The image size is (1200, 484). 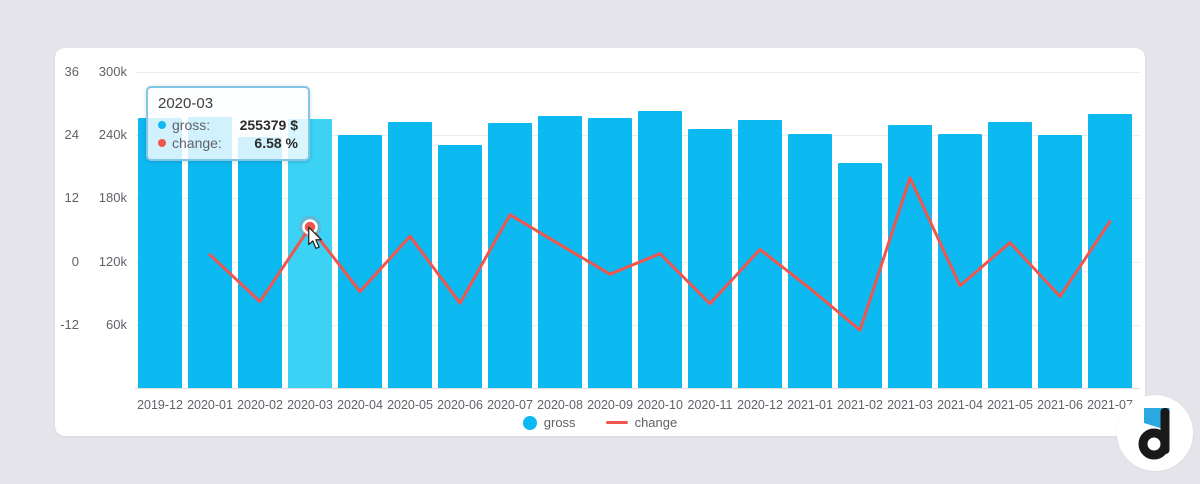 I want to click on watermark-logo, so click(x=1155, y=433).